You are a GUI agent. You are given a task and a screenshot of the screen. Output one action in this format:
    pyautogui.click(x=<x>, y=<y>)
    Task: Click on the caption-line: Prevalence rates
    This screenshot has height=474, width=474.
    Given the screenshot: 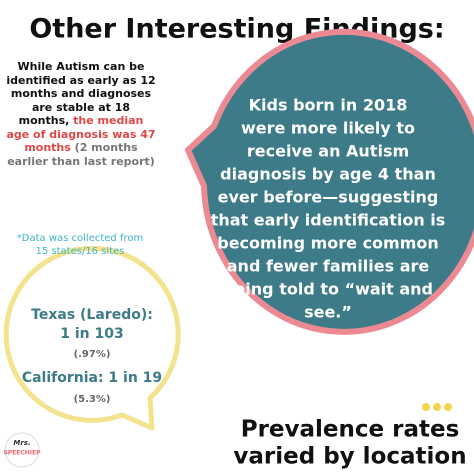 What is the action you would take?
    pyautogui.click(x=350, y=430)
    